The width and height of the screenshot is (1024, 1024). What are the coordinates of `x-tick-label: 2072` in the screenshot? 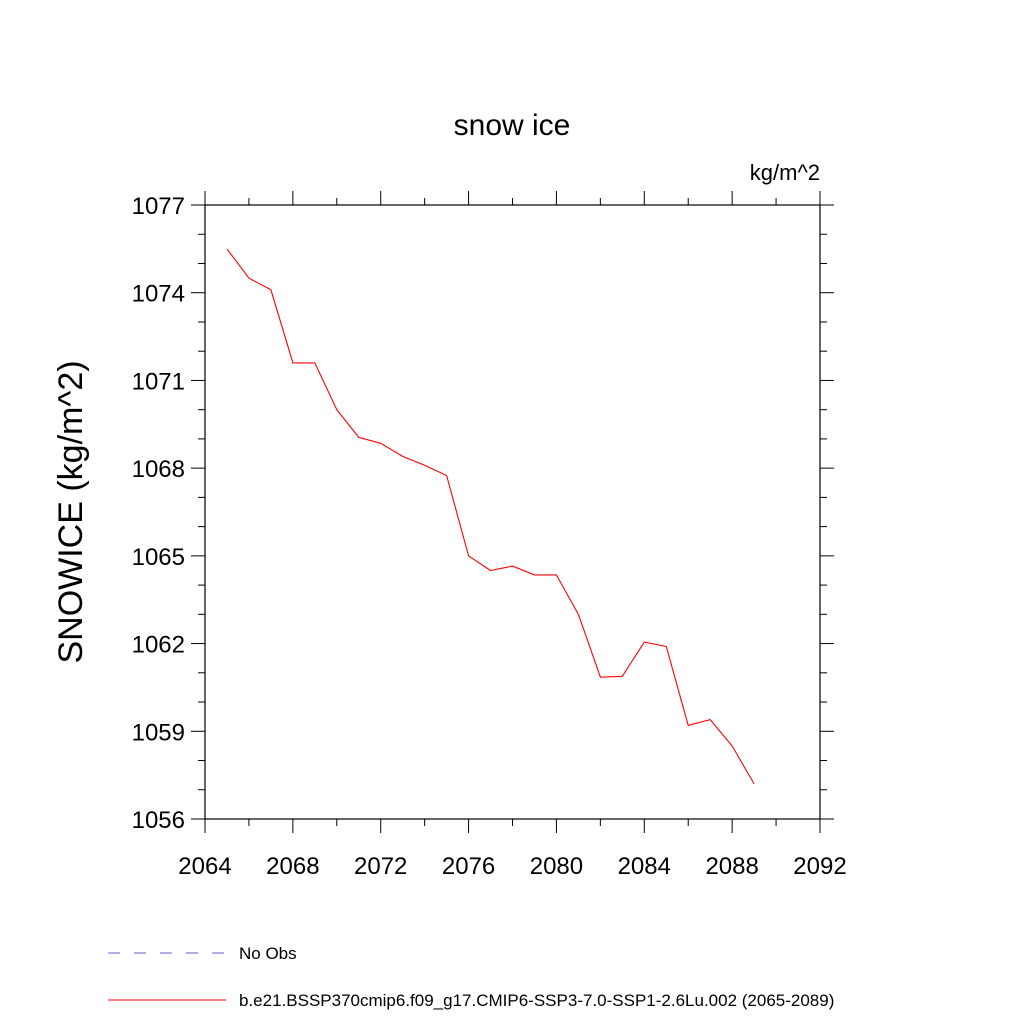 It's located at (380, 866).